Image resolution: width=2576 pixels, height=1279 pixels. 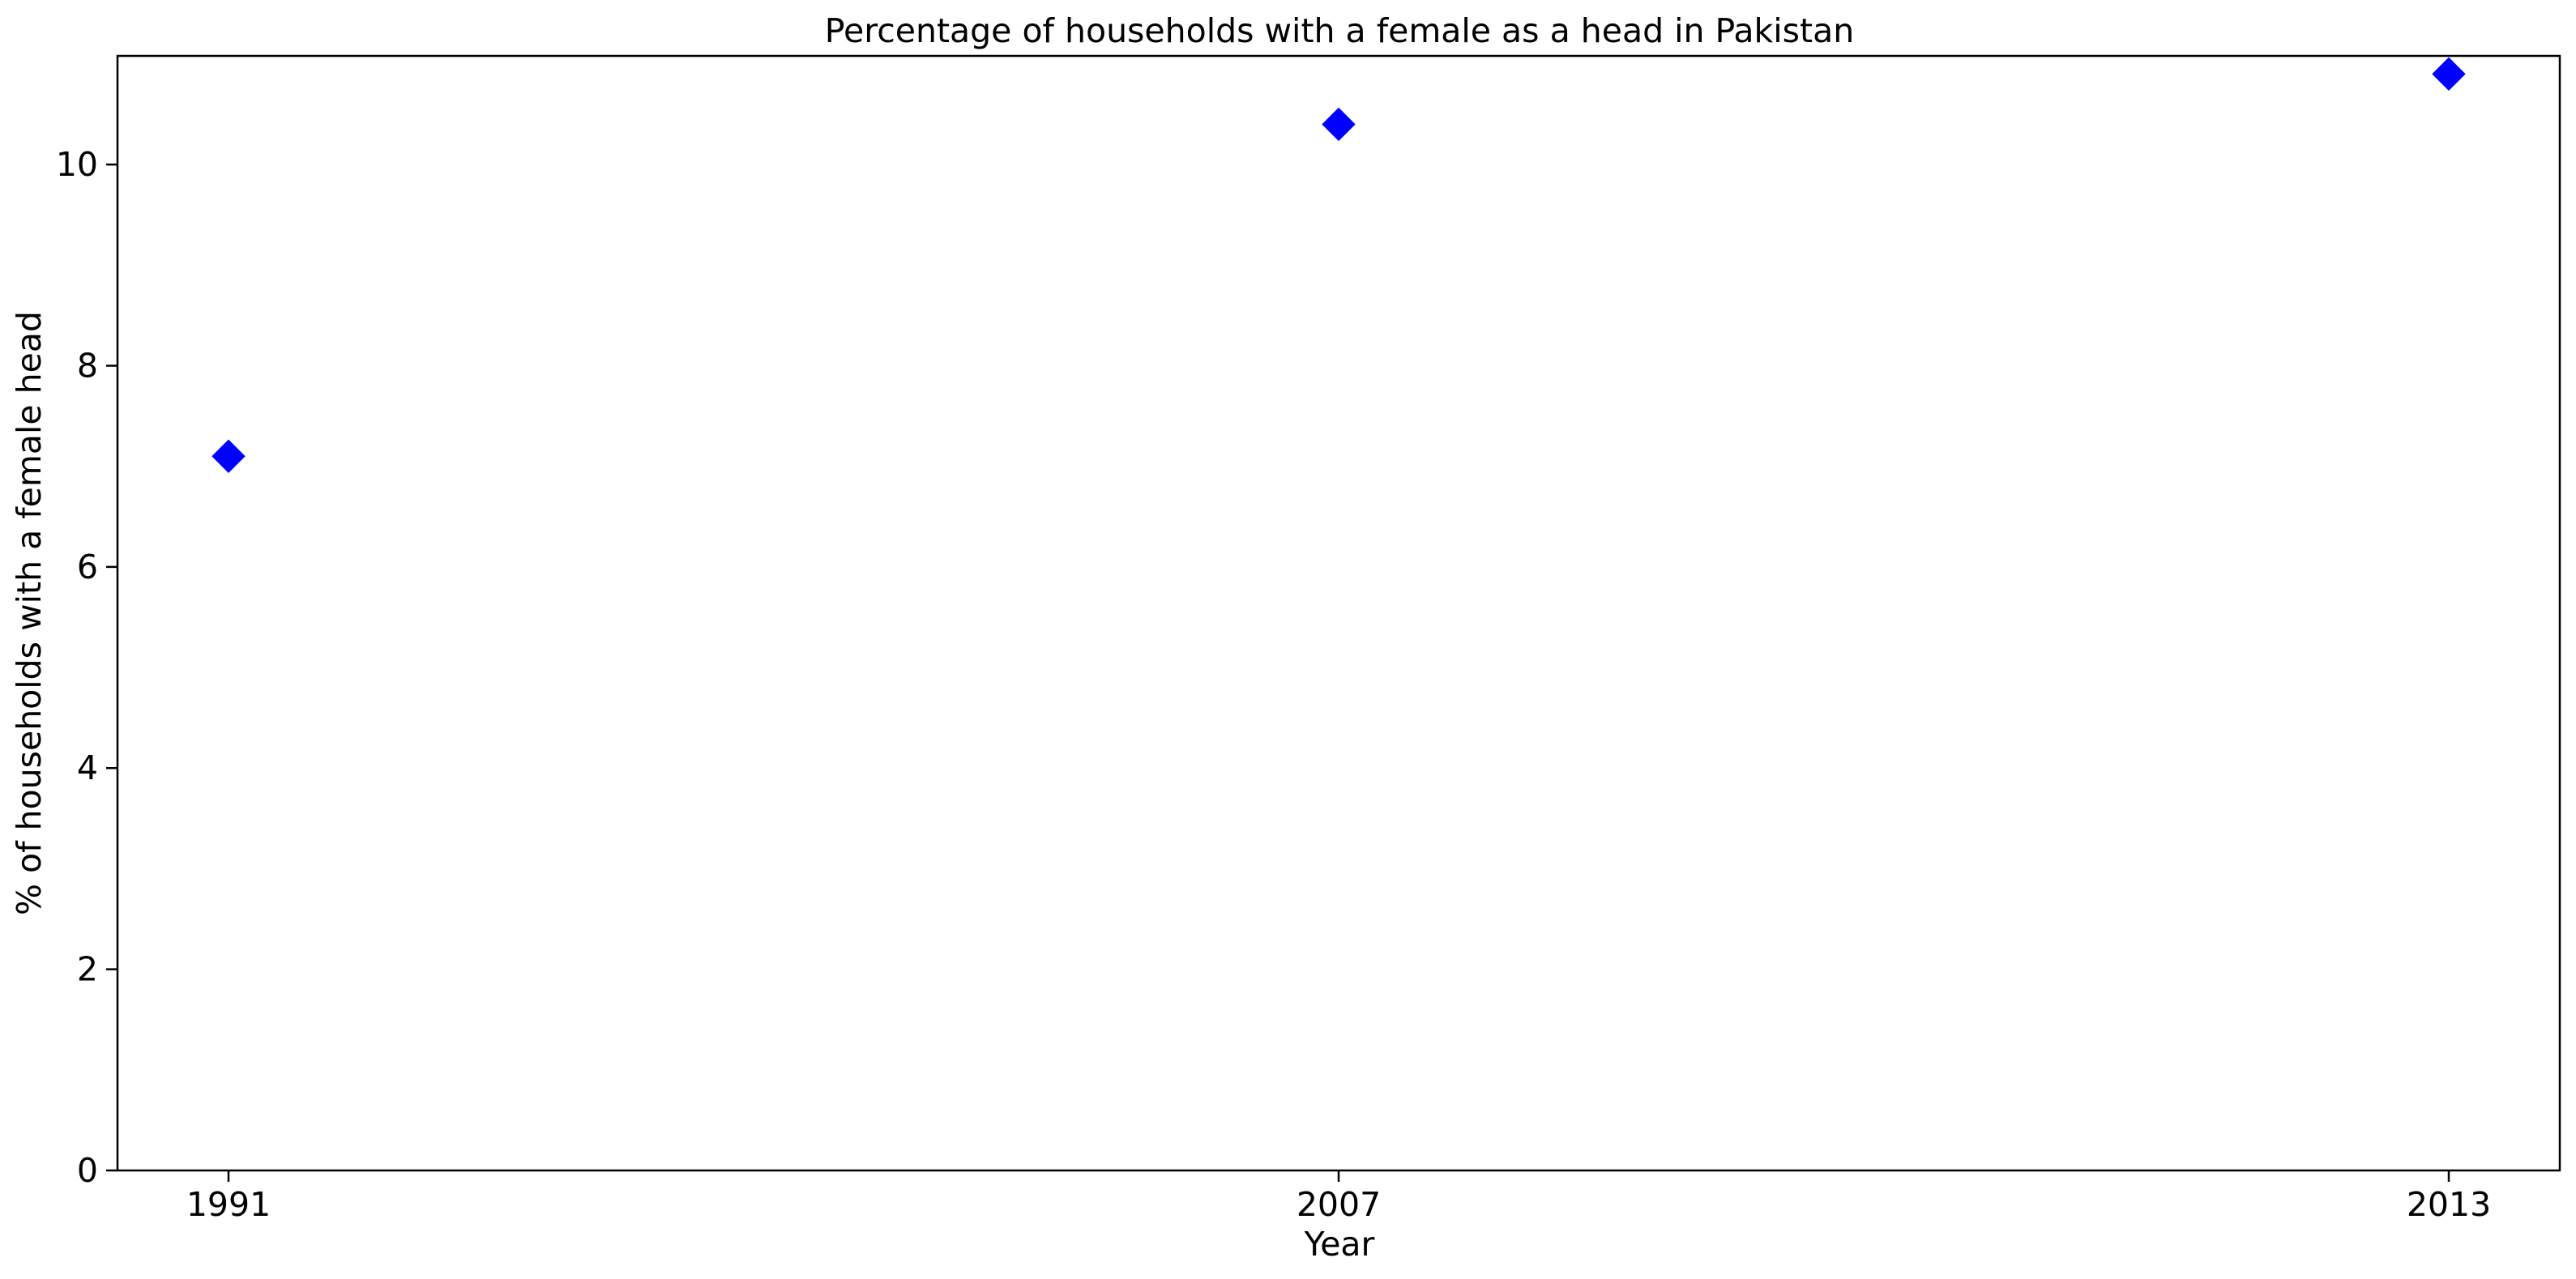 I want to click on x-tick-label: 2013, so click(x=2449, y=1204).